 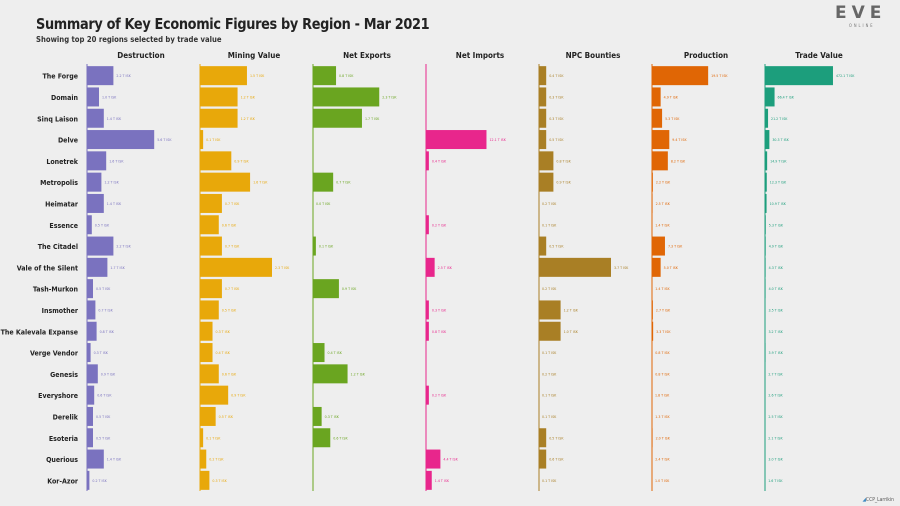 What do you see at coordinates (54, 354) in the screenshot?
I see `region-label: Verge Vendor` at bounding box center [54, 354].